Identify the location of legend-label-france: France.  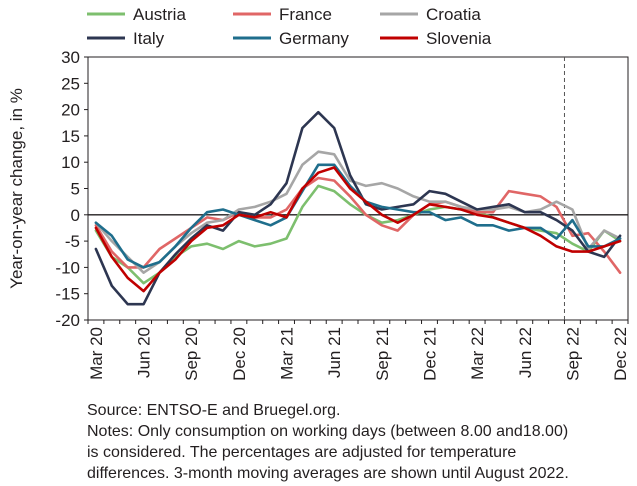
(305, 14).